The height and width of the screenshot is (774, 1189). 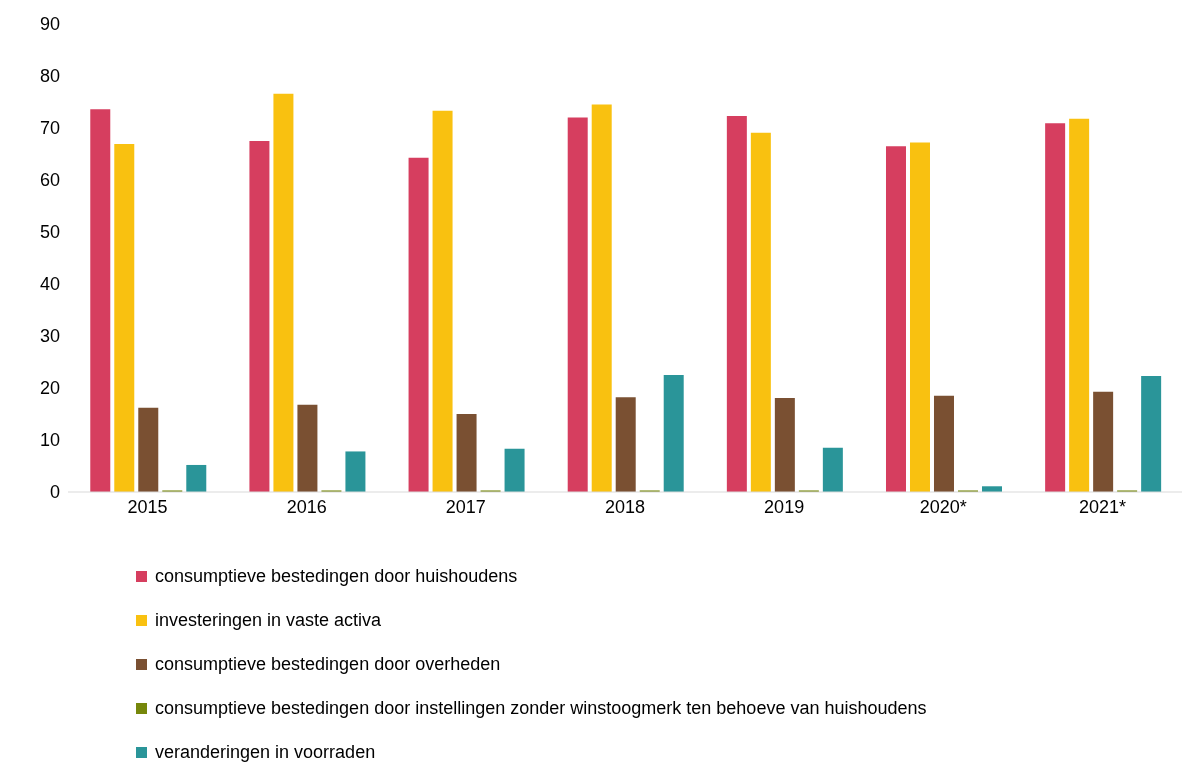 What do you see at coordinates (784, 506) in the screenshot?
I see `x-tick-label: 2019` at bounding box center [784, 506].